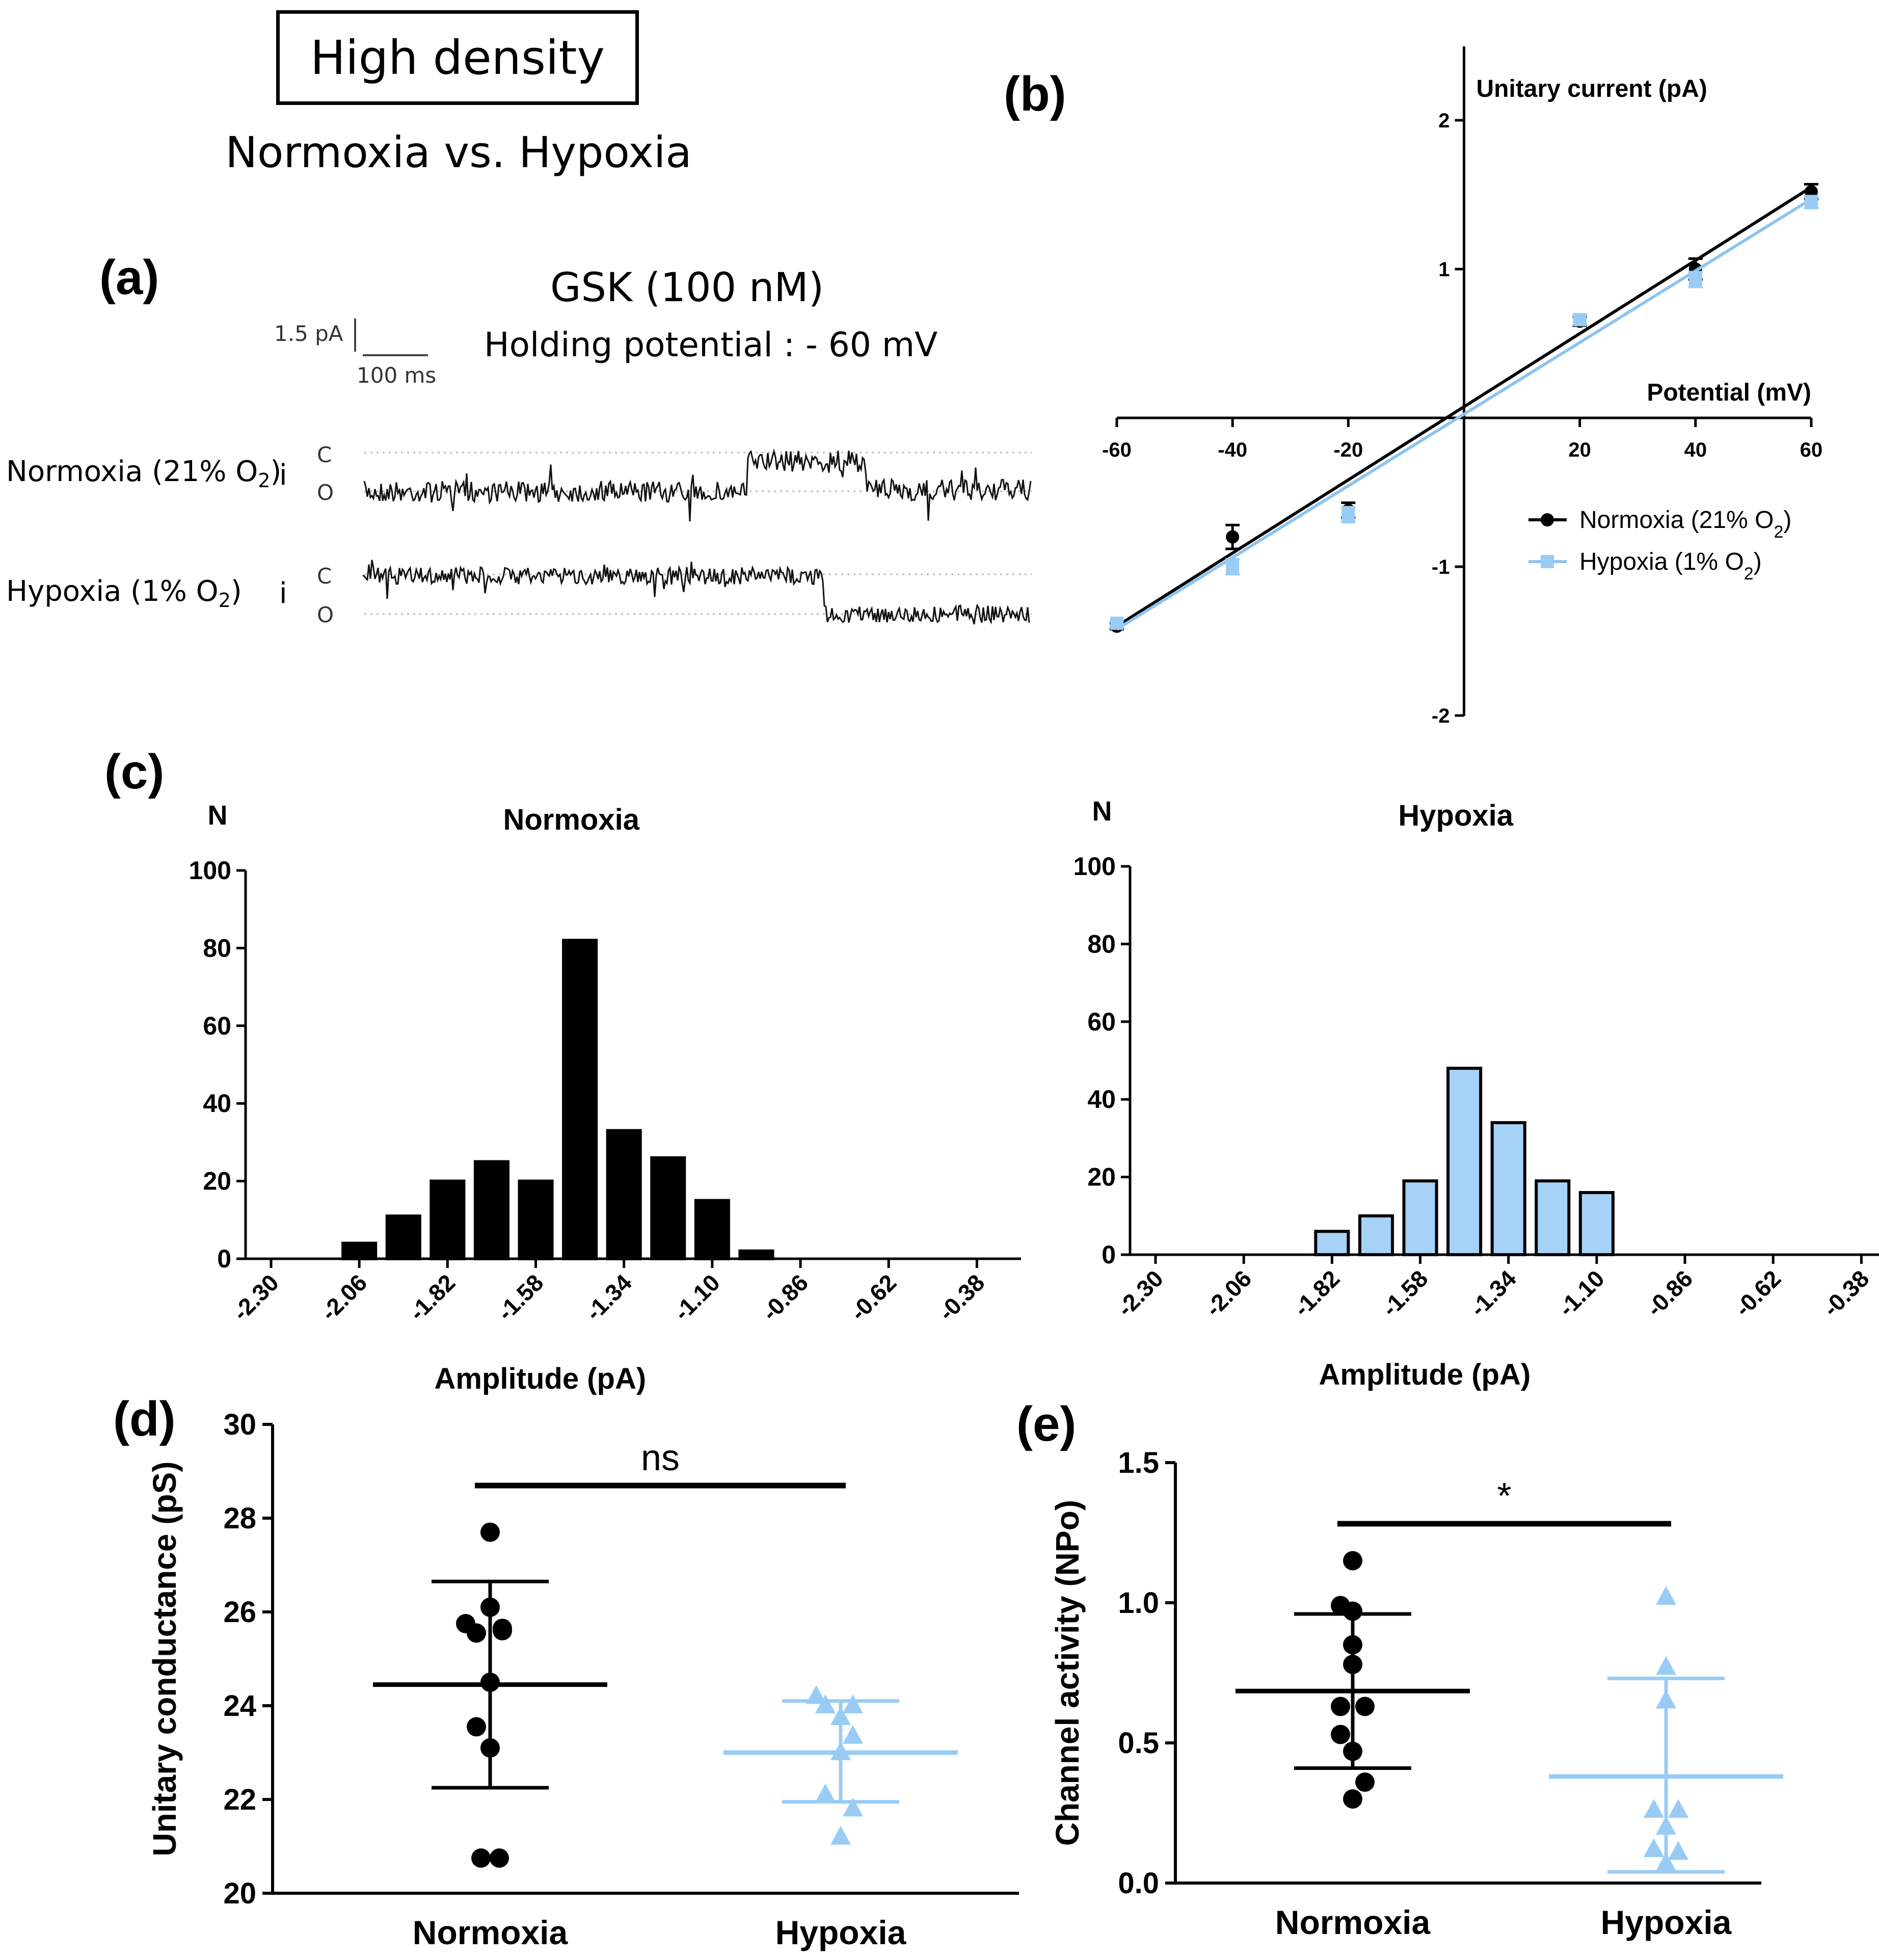  I want to click on hist-x-axis-title: Amplitude (pA), so click(1425, 1374).